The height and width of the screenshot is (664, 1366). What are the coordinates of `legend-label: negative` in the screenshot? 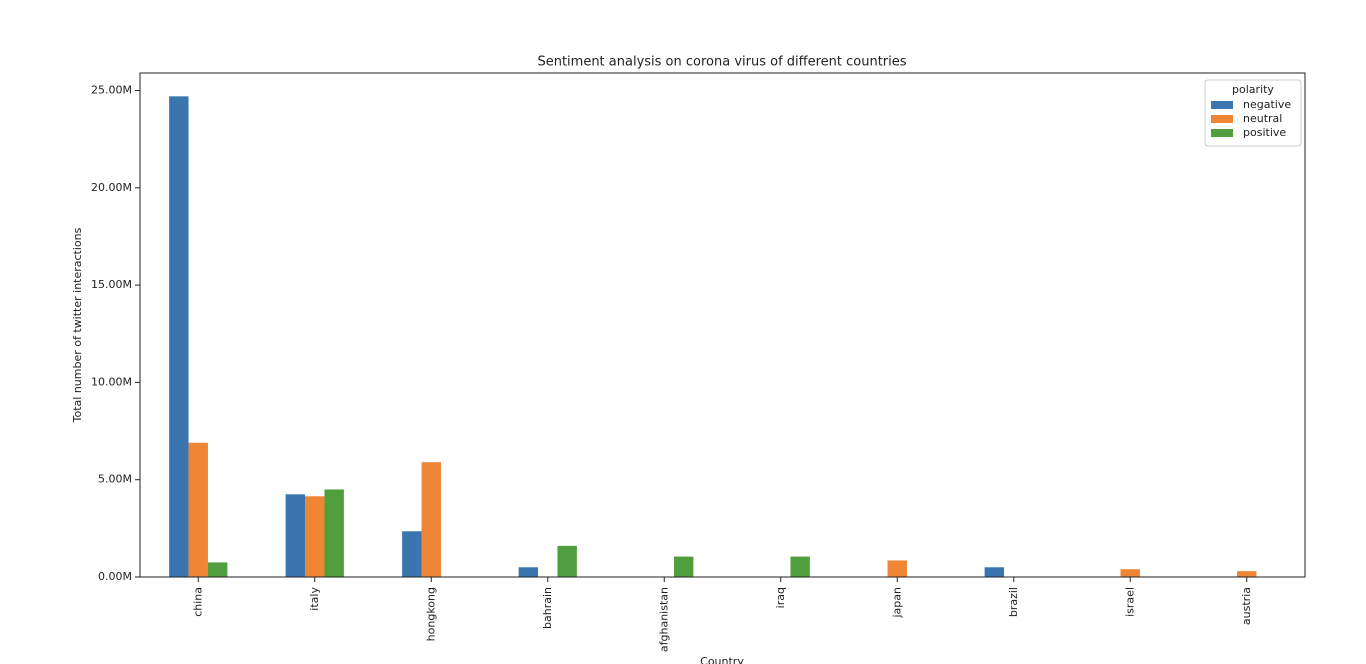 It's located at (1267, 104).